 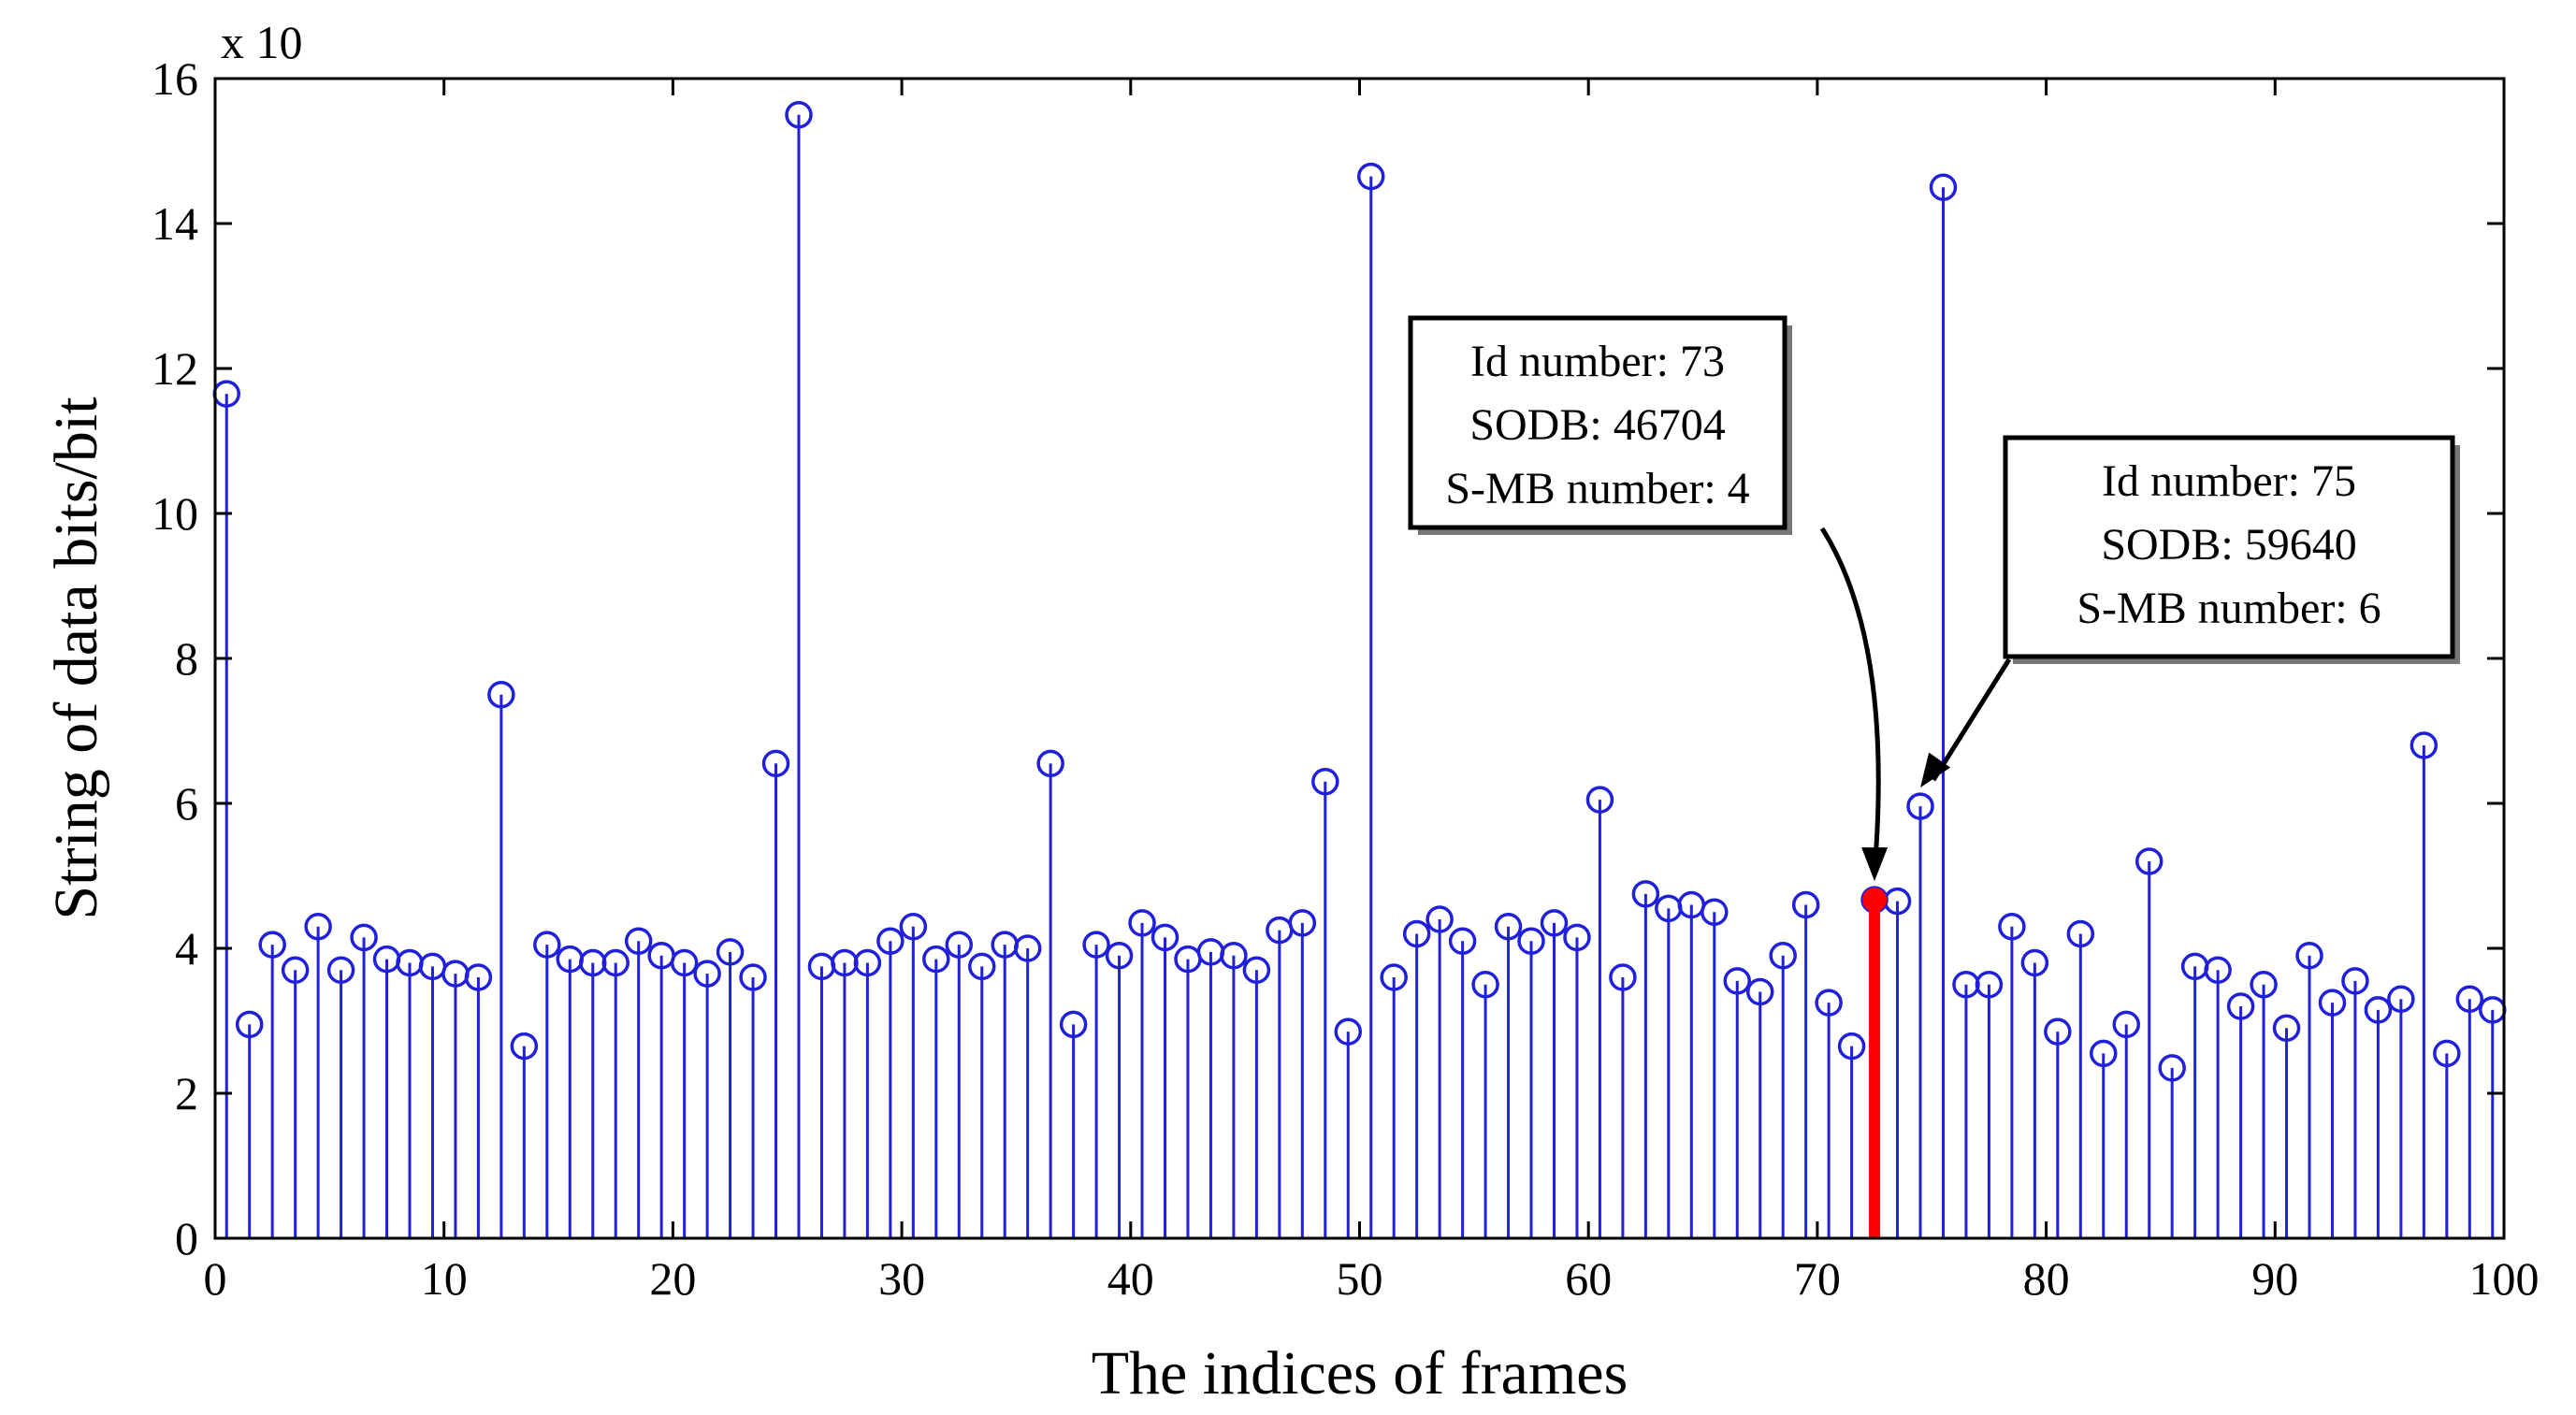 I want to click on x-tick-label: 40, so click(x=1130, y=1278).